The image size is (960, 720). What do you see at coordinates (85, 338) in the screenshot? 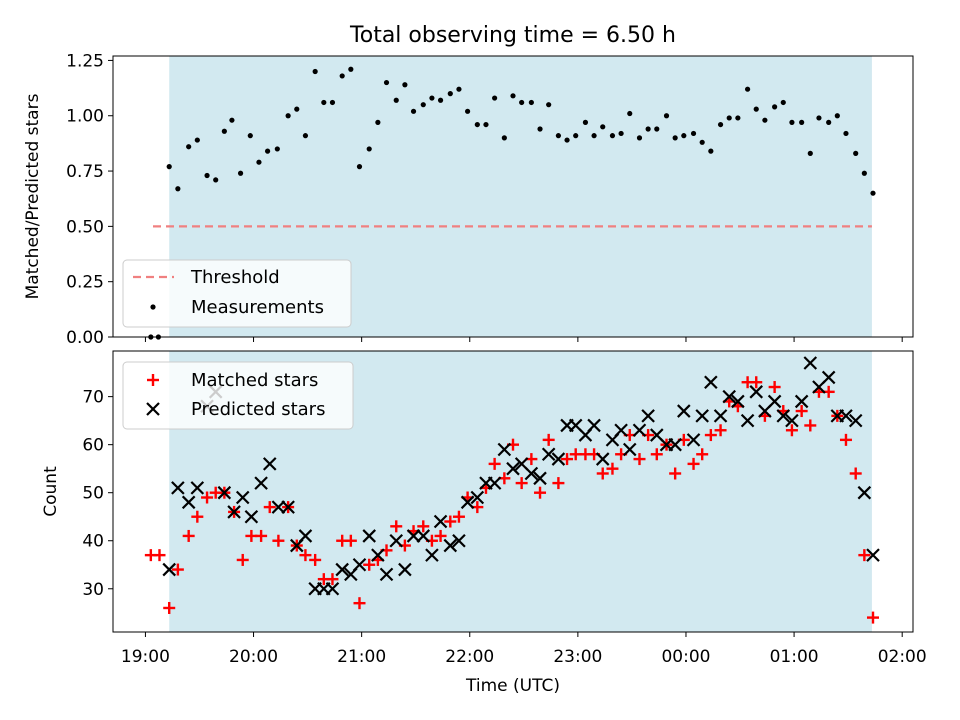
I see `y-tick-label: 0.00` at bounding box center [85, 338].